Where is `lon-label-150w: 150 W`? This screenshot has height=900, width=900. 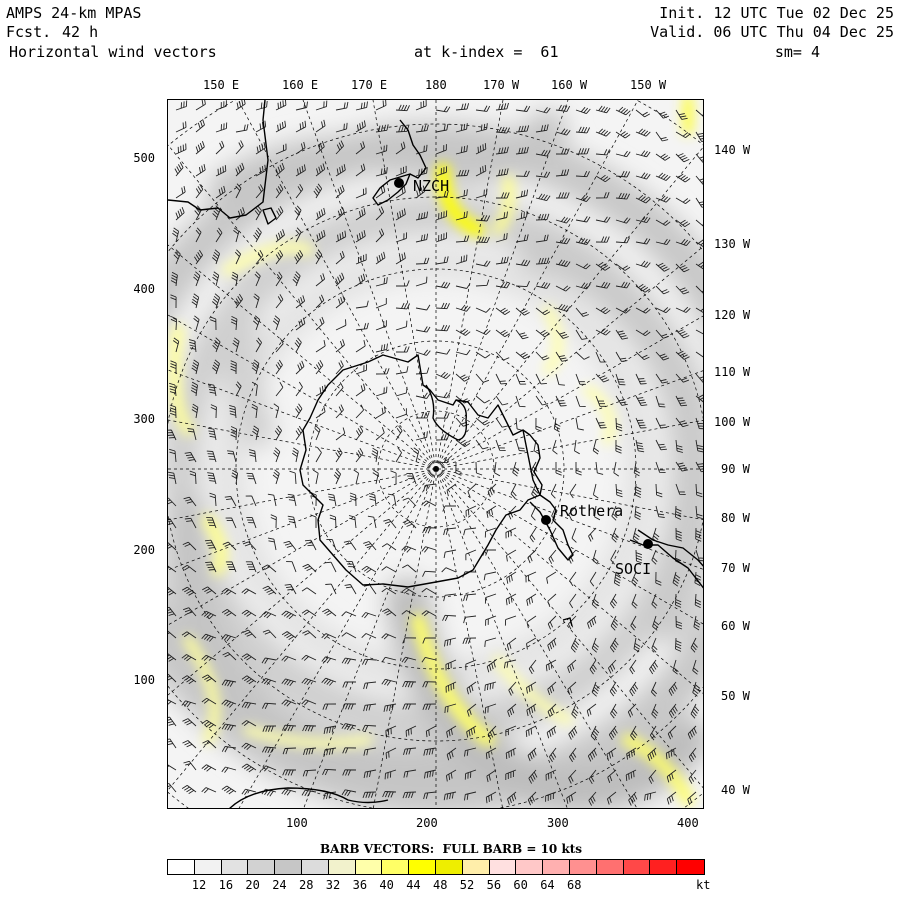
lon-label-150w: 150 W is located at coordinates (648, 85).